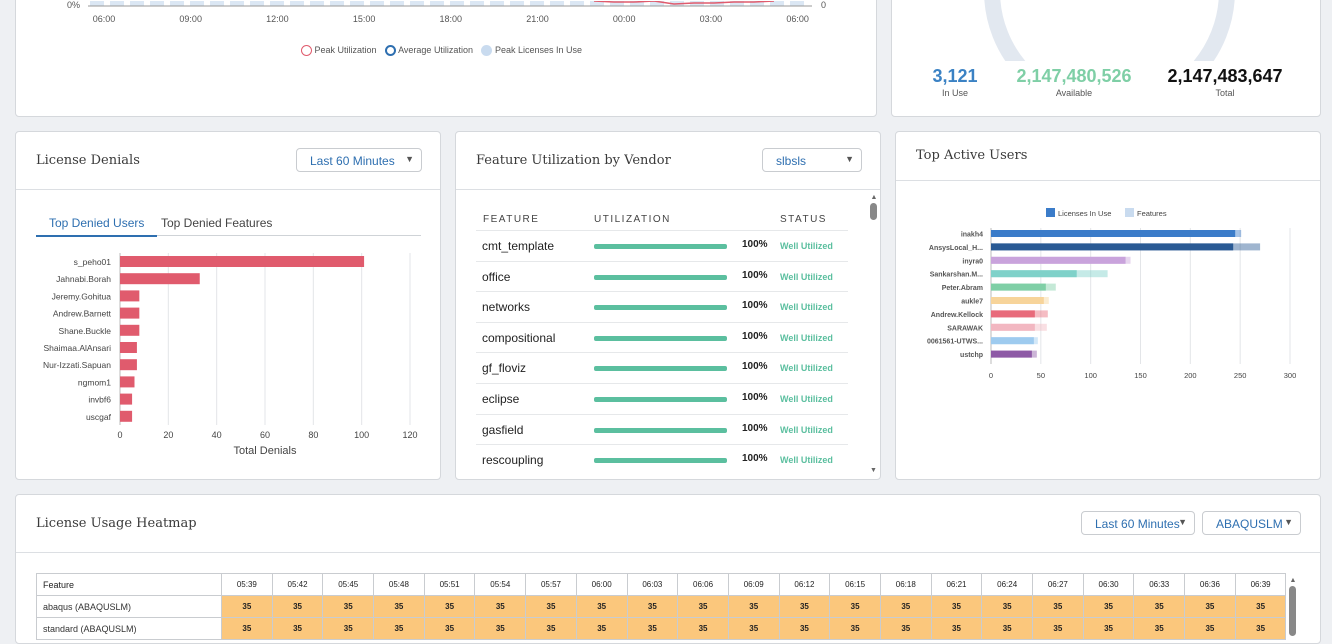 Image resolution: width=1332 pixels, height=644 pixels. I want to click on x-tick-label: 0, so click(991, 375).